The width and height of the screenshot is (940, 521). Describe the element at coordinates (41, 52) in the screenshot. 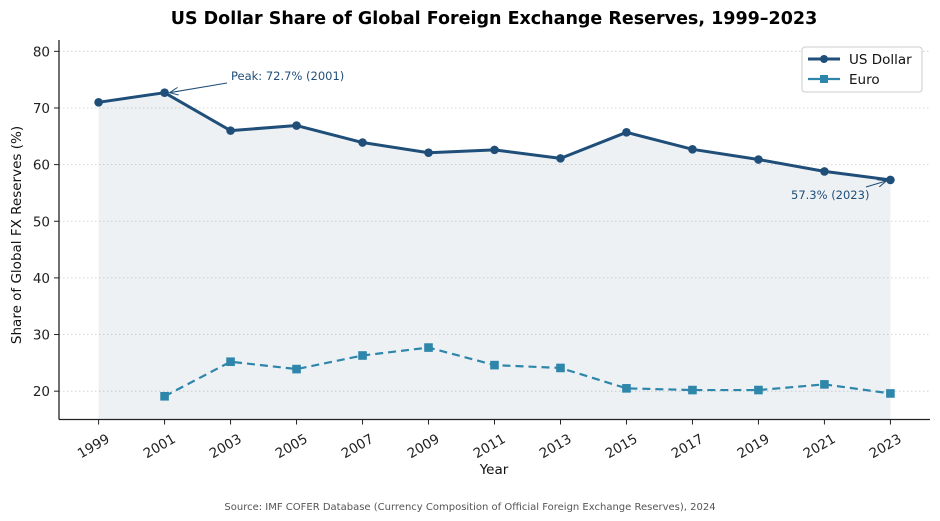

I see `y-tick-label: 80` at that location.